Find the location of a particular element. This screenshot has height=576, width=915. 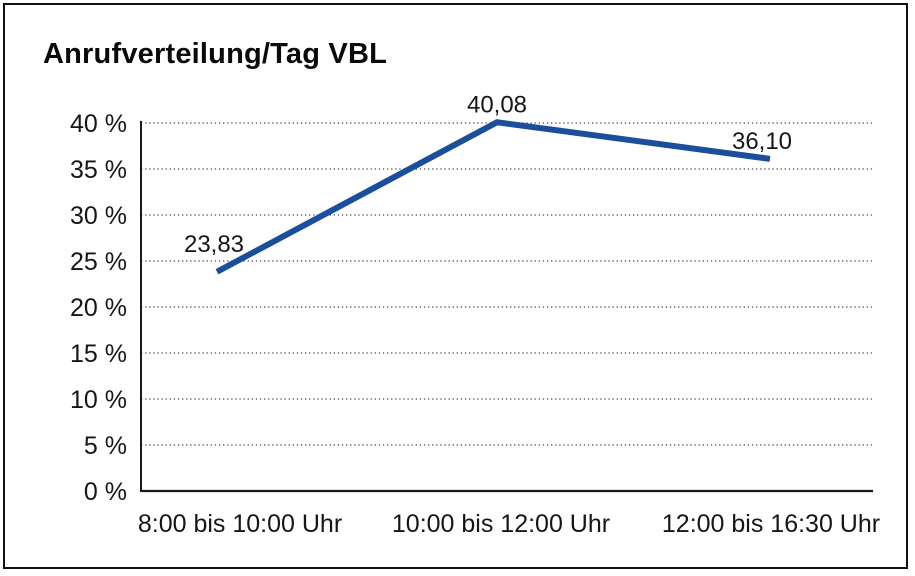

x-tick-label: 10:00 bis 12:00 Uhr is located at coordinates (501, 524).